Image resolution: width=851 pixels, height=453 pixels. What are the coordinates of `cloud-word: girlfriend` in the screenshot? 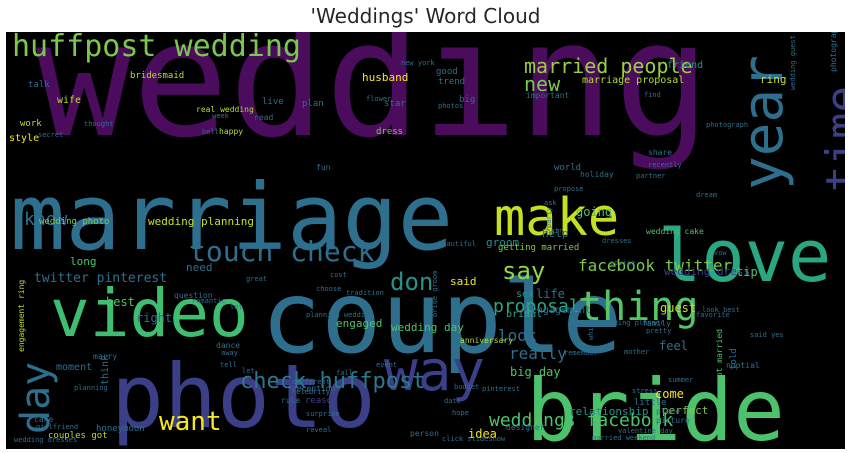 It's located at (57, 427).